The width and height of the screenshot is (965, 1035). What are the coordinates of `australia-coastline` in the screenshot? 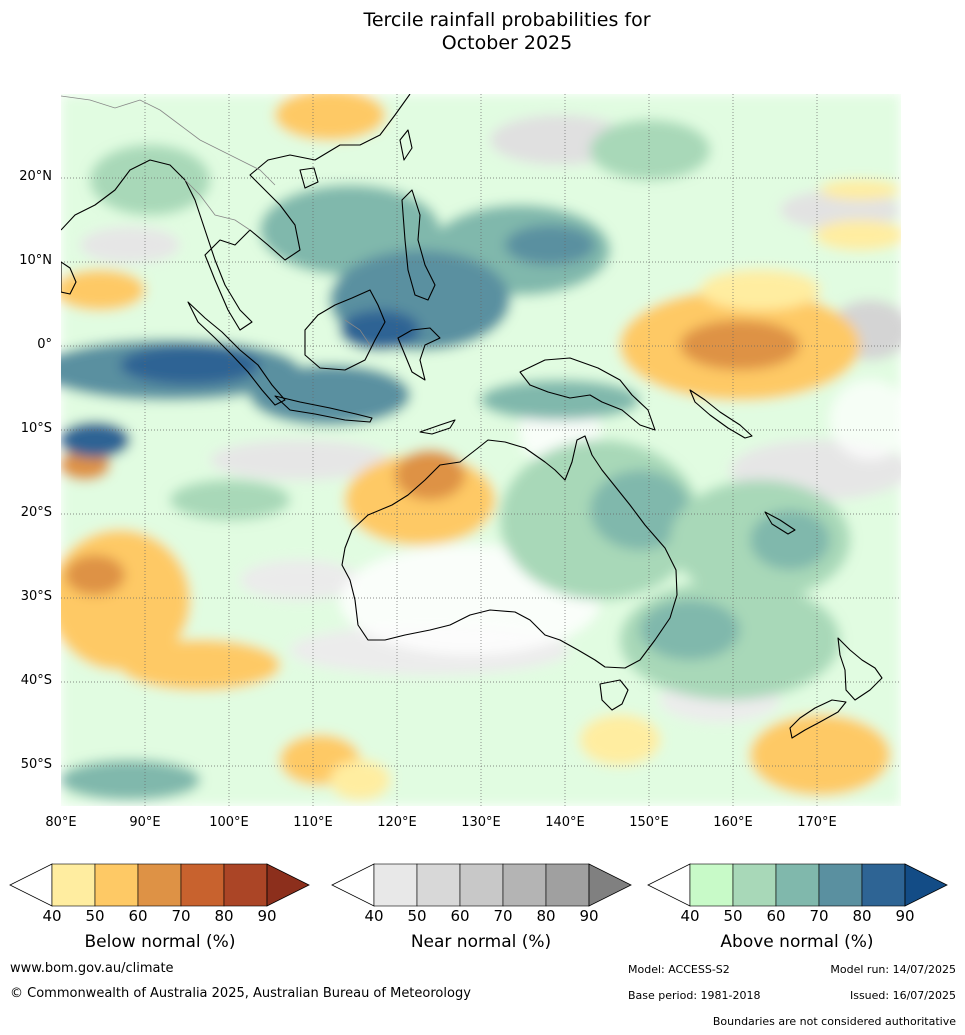 It's located at (509, 552).